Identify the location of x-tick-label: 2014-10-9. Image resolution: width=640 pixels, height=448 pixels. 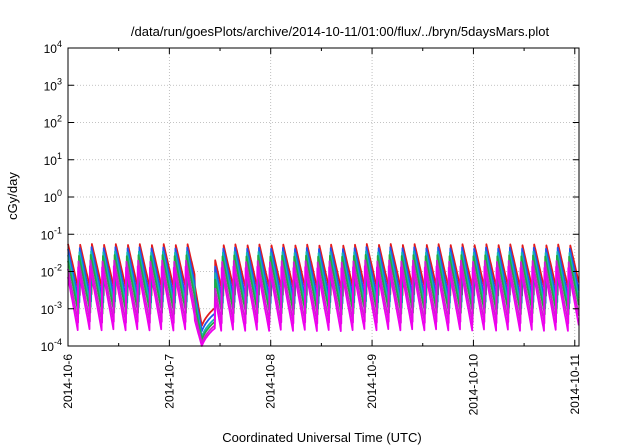
(372, 381).